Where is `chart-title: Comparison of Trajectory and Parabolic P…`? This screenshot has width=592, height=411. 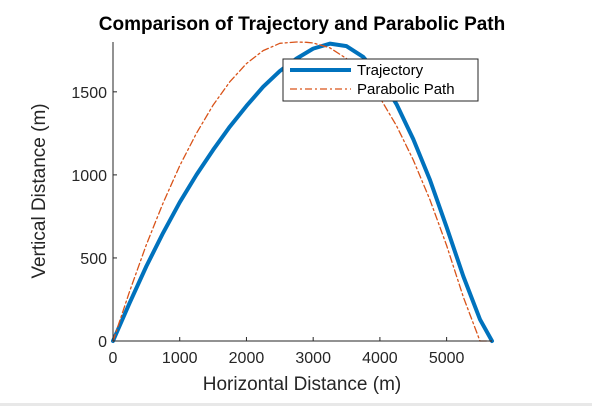 chart-title: Comparison of Trajectory and Parabolic P… is located at coordinates (302, 24).